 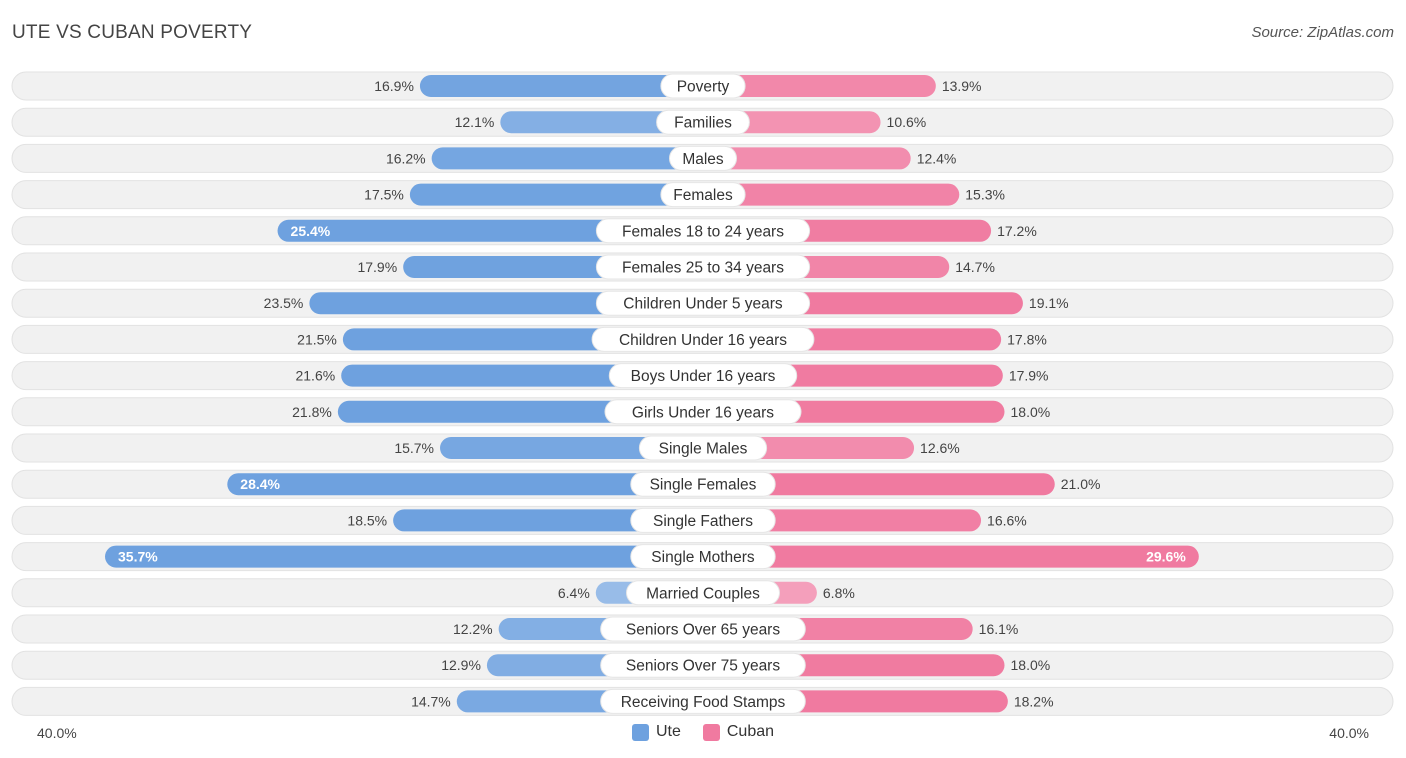 What do you see at coordinates (640, 732) in the screenshot?
I see `legend-swatch-ute` at bounding box center [640, 732].